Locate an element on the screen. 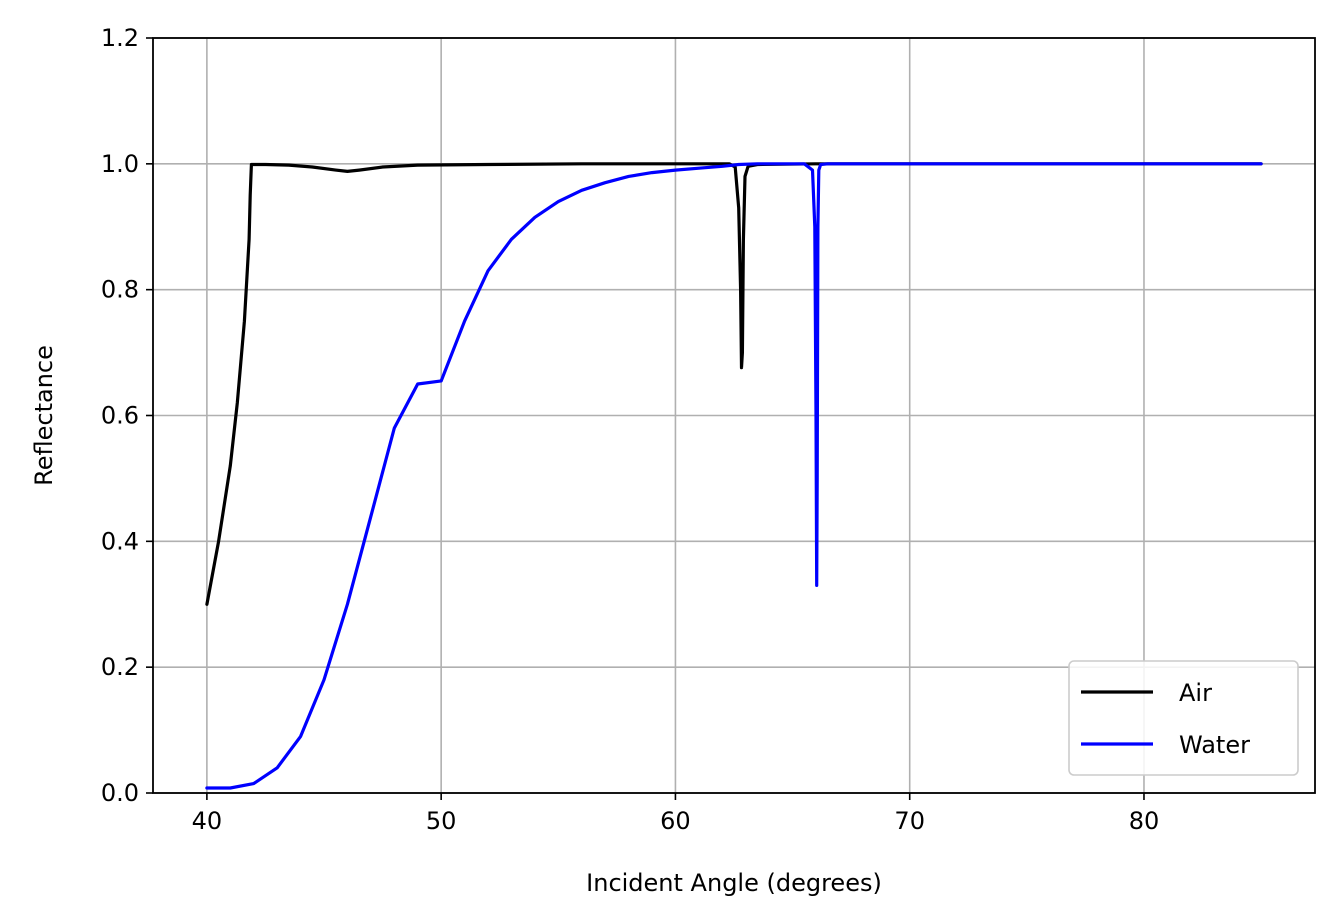 The image size is (1343, 924). y-tick-label: 0.2 is located at coordinates (120, 667).